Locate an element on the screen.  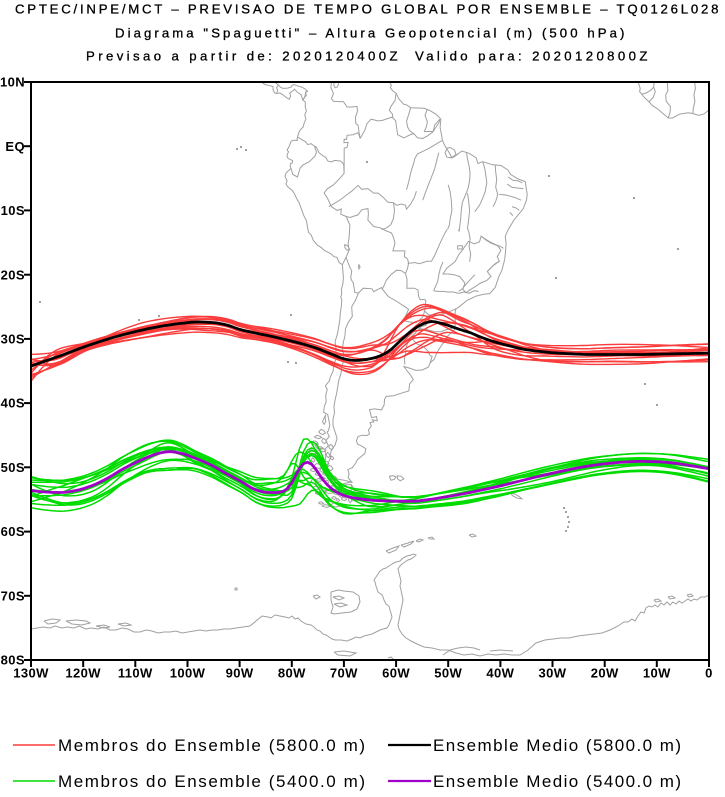
svg-text: 50W is located at coordinates (448, 673).